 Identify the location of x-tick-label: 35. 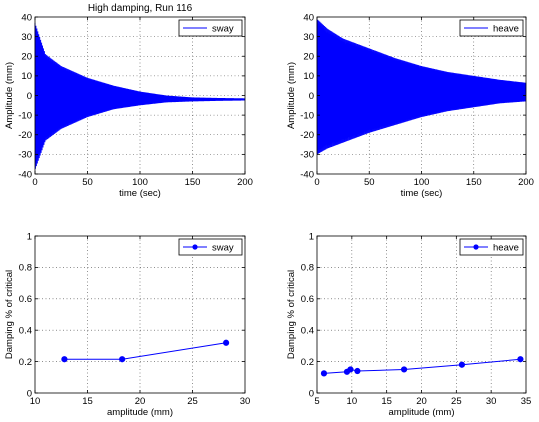
(526, 401).